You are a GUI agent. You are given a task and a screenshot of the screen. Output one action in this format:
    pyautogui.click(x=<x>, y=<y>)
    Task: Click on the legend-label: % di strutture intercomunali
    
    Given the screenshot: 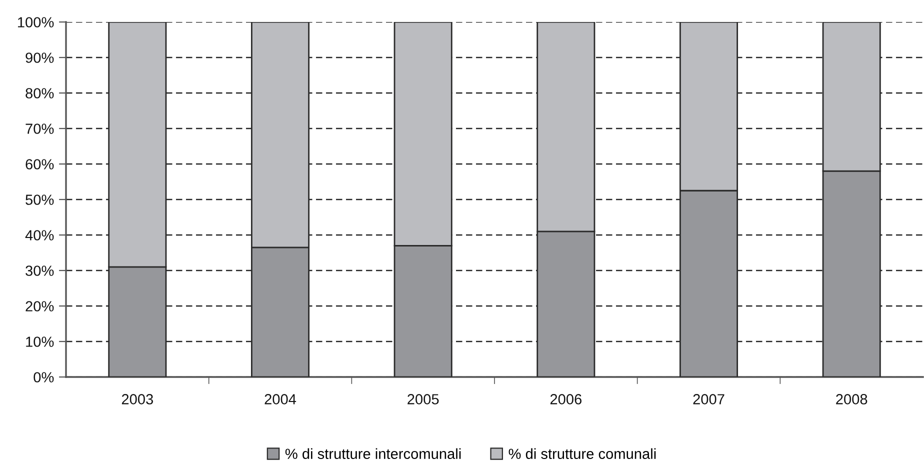 What is the action you would take?
    pyautogui.click(x=373, y=453)
    